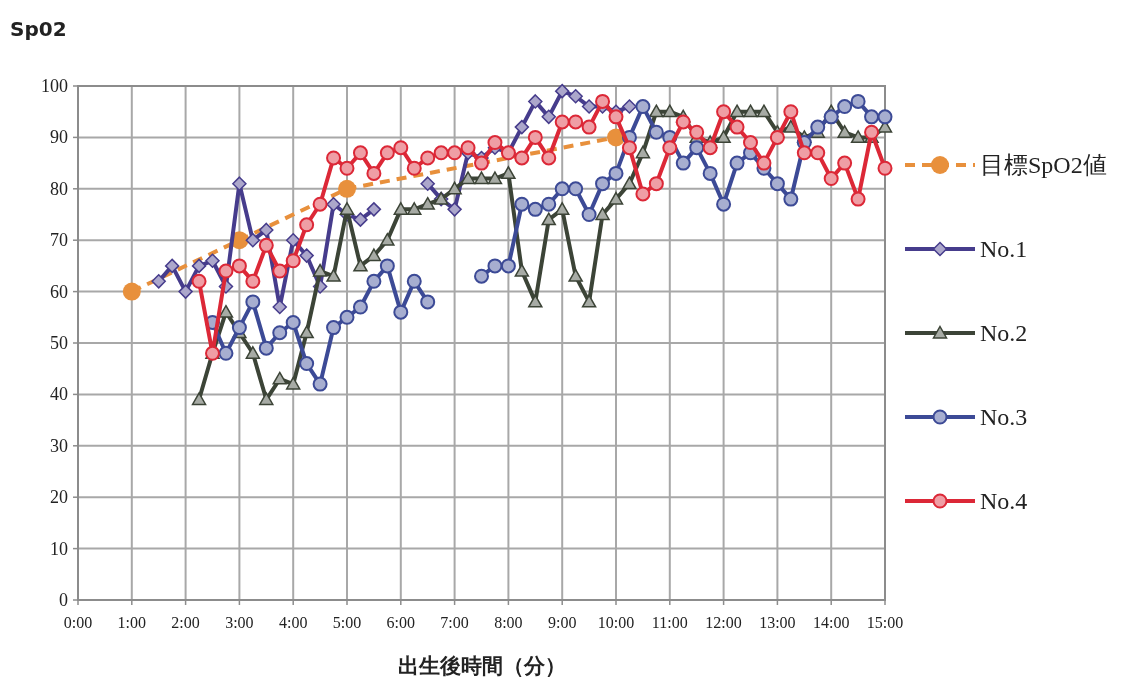  What do you see at coordinates (59, 188) in the screenshot?
I see `y-tick-label: 80` at bounding box center [59, 188].